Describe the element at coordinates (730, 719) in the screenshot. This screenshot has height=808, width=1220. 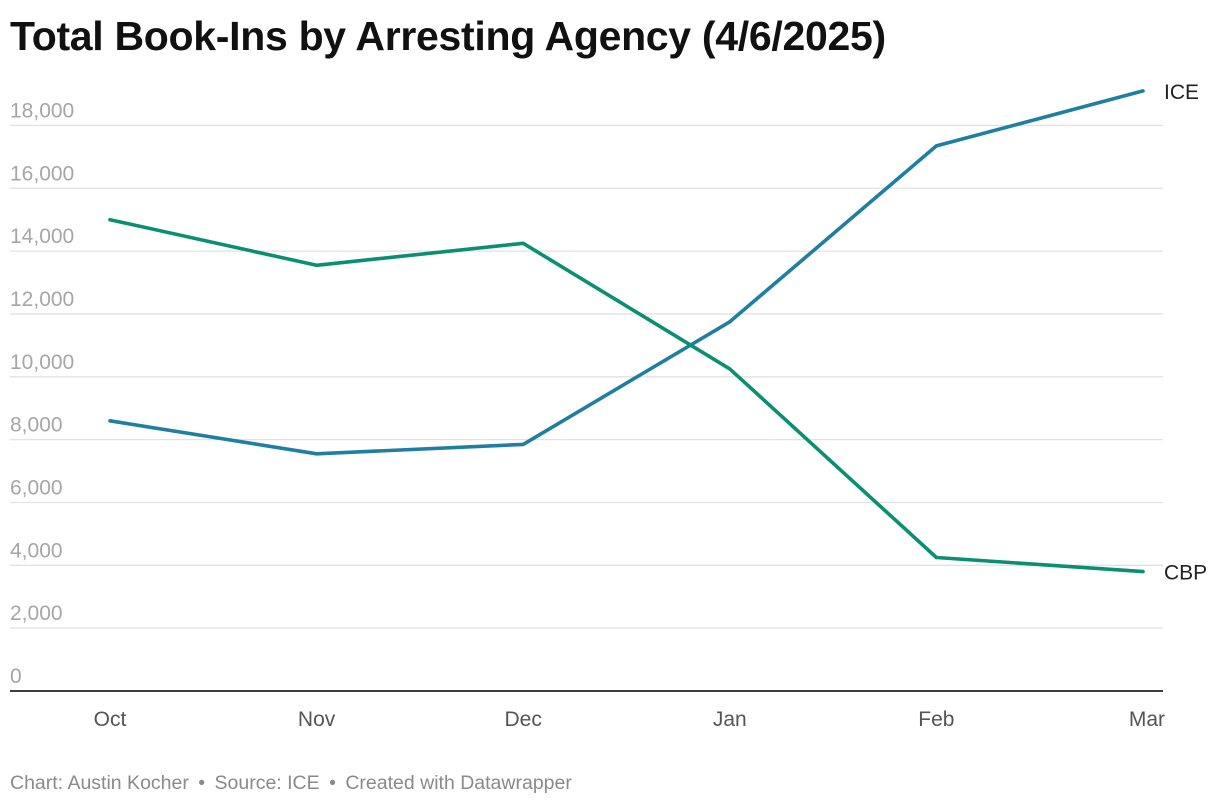
I see `x-tick-label: Jan` at that location.